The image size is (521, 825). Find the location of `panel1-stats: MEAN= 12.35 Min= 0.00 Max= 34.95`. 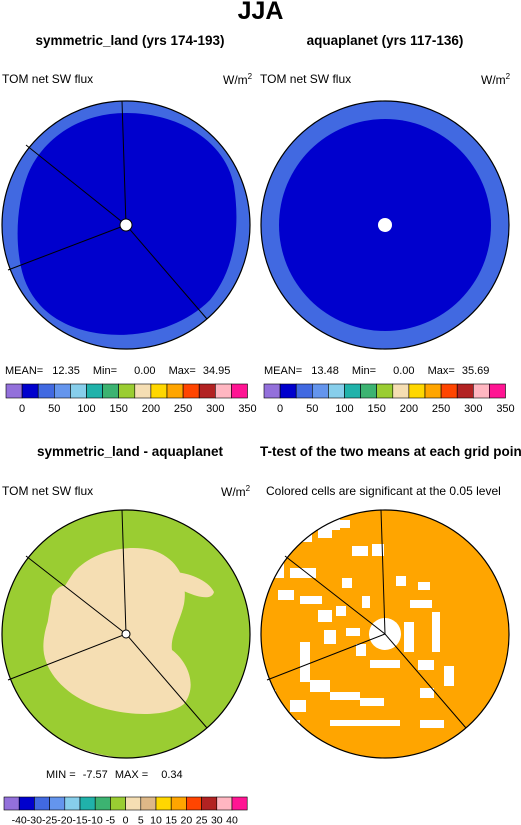

panel1-stats: MEAN= 12.35 Min= 0.00 Max= 34.95 is located at coordinates (118, 371).